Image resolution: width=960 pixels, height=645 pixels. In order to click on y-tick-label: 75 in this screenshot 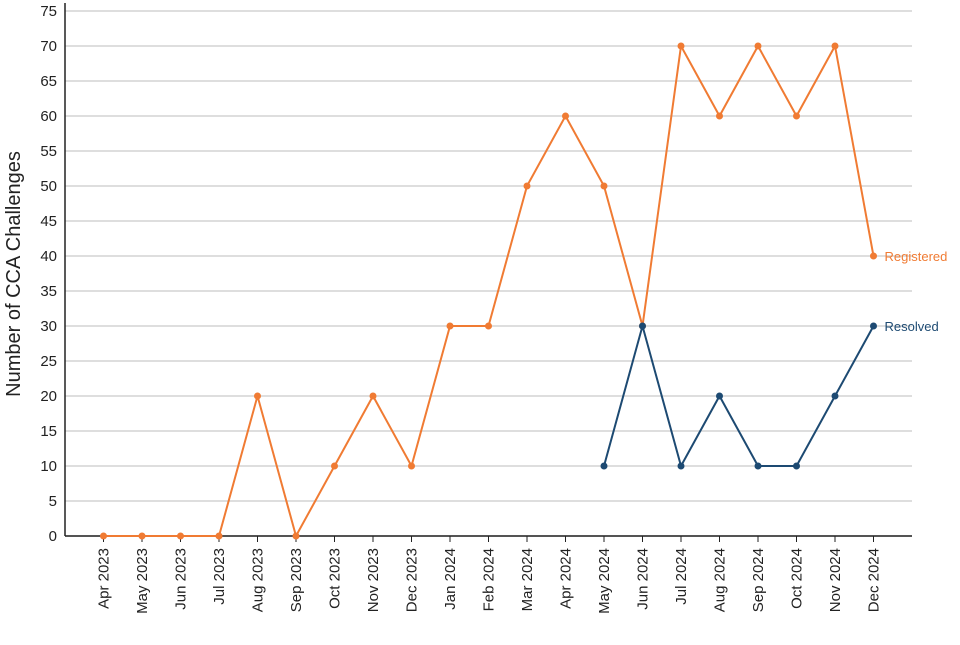, I will do `click(48, 11)`.